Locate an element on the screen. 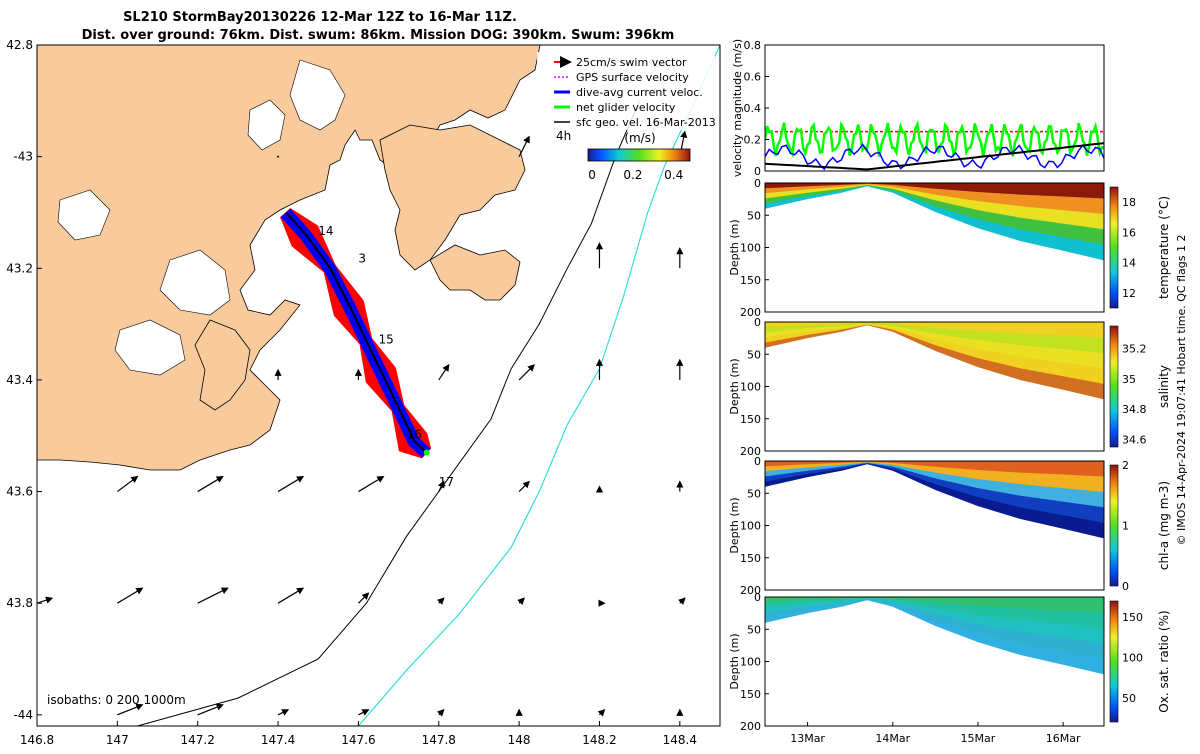 The image size is (1200, 754). map-ytick-label: 43.6 is located at coordinates (19, 492).